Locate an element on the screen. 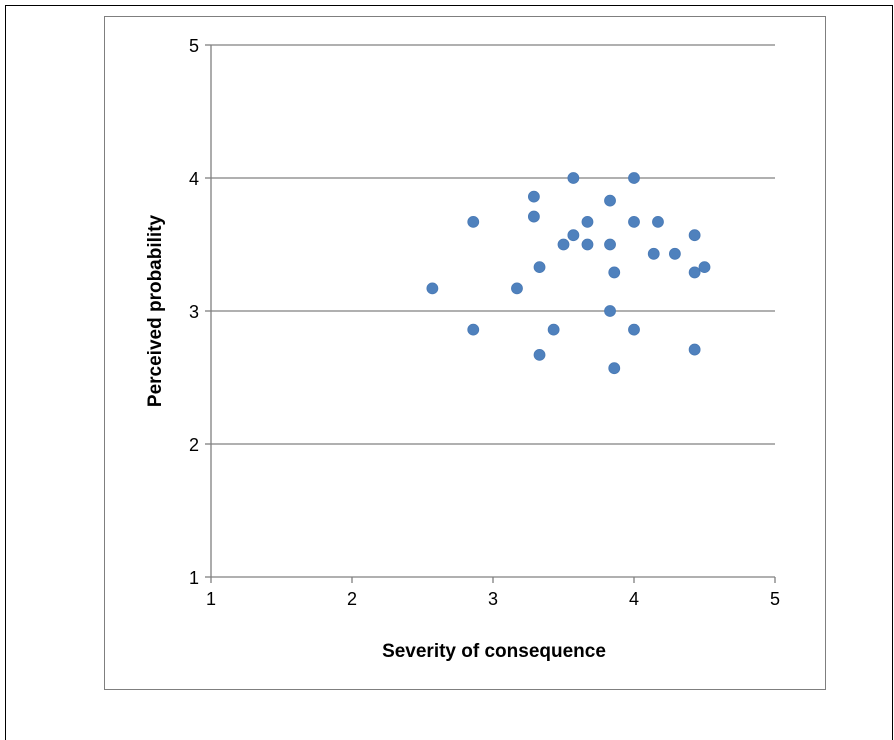 This screenshot has height=740, width=894. y-tick-label: 5 is located at coordinates (194, 46).